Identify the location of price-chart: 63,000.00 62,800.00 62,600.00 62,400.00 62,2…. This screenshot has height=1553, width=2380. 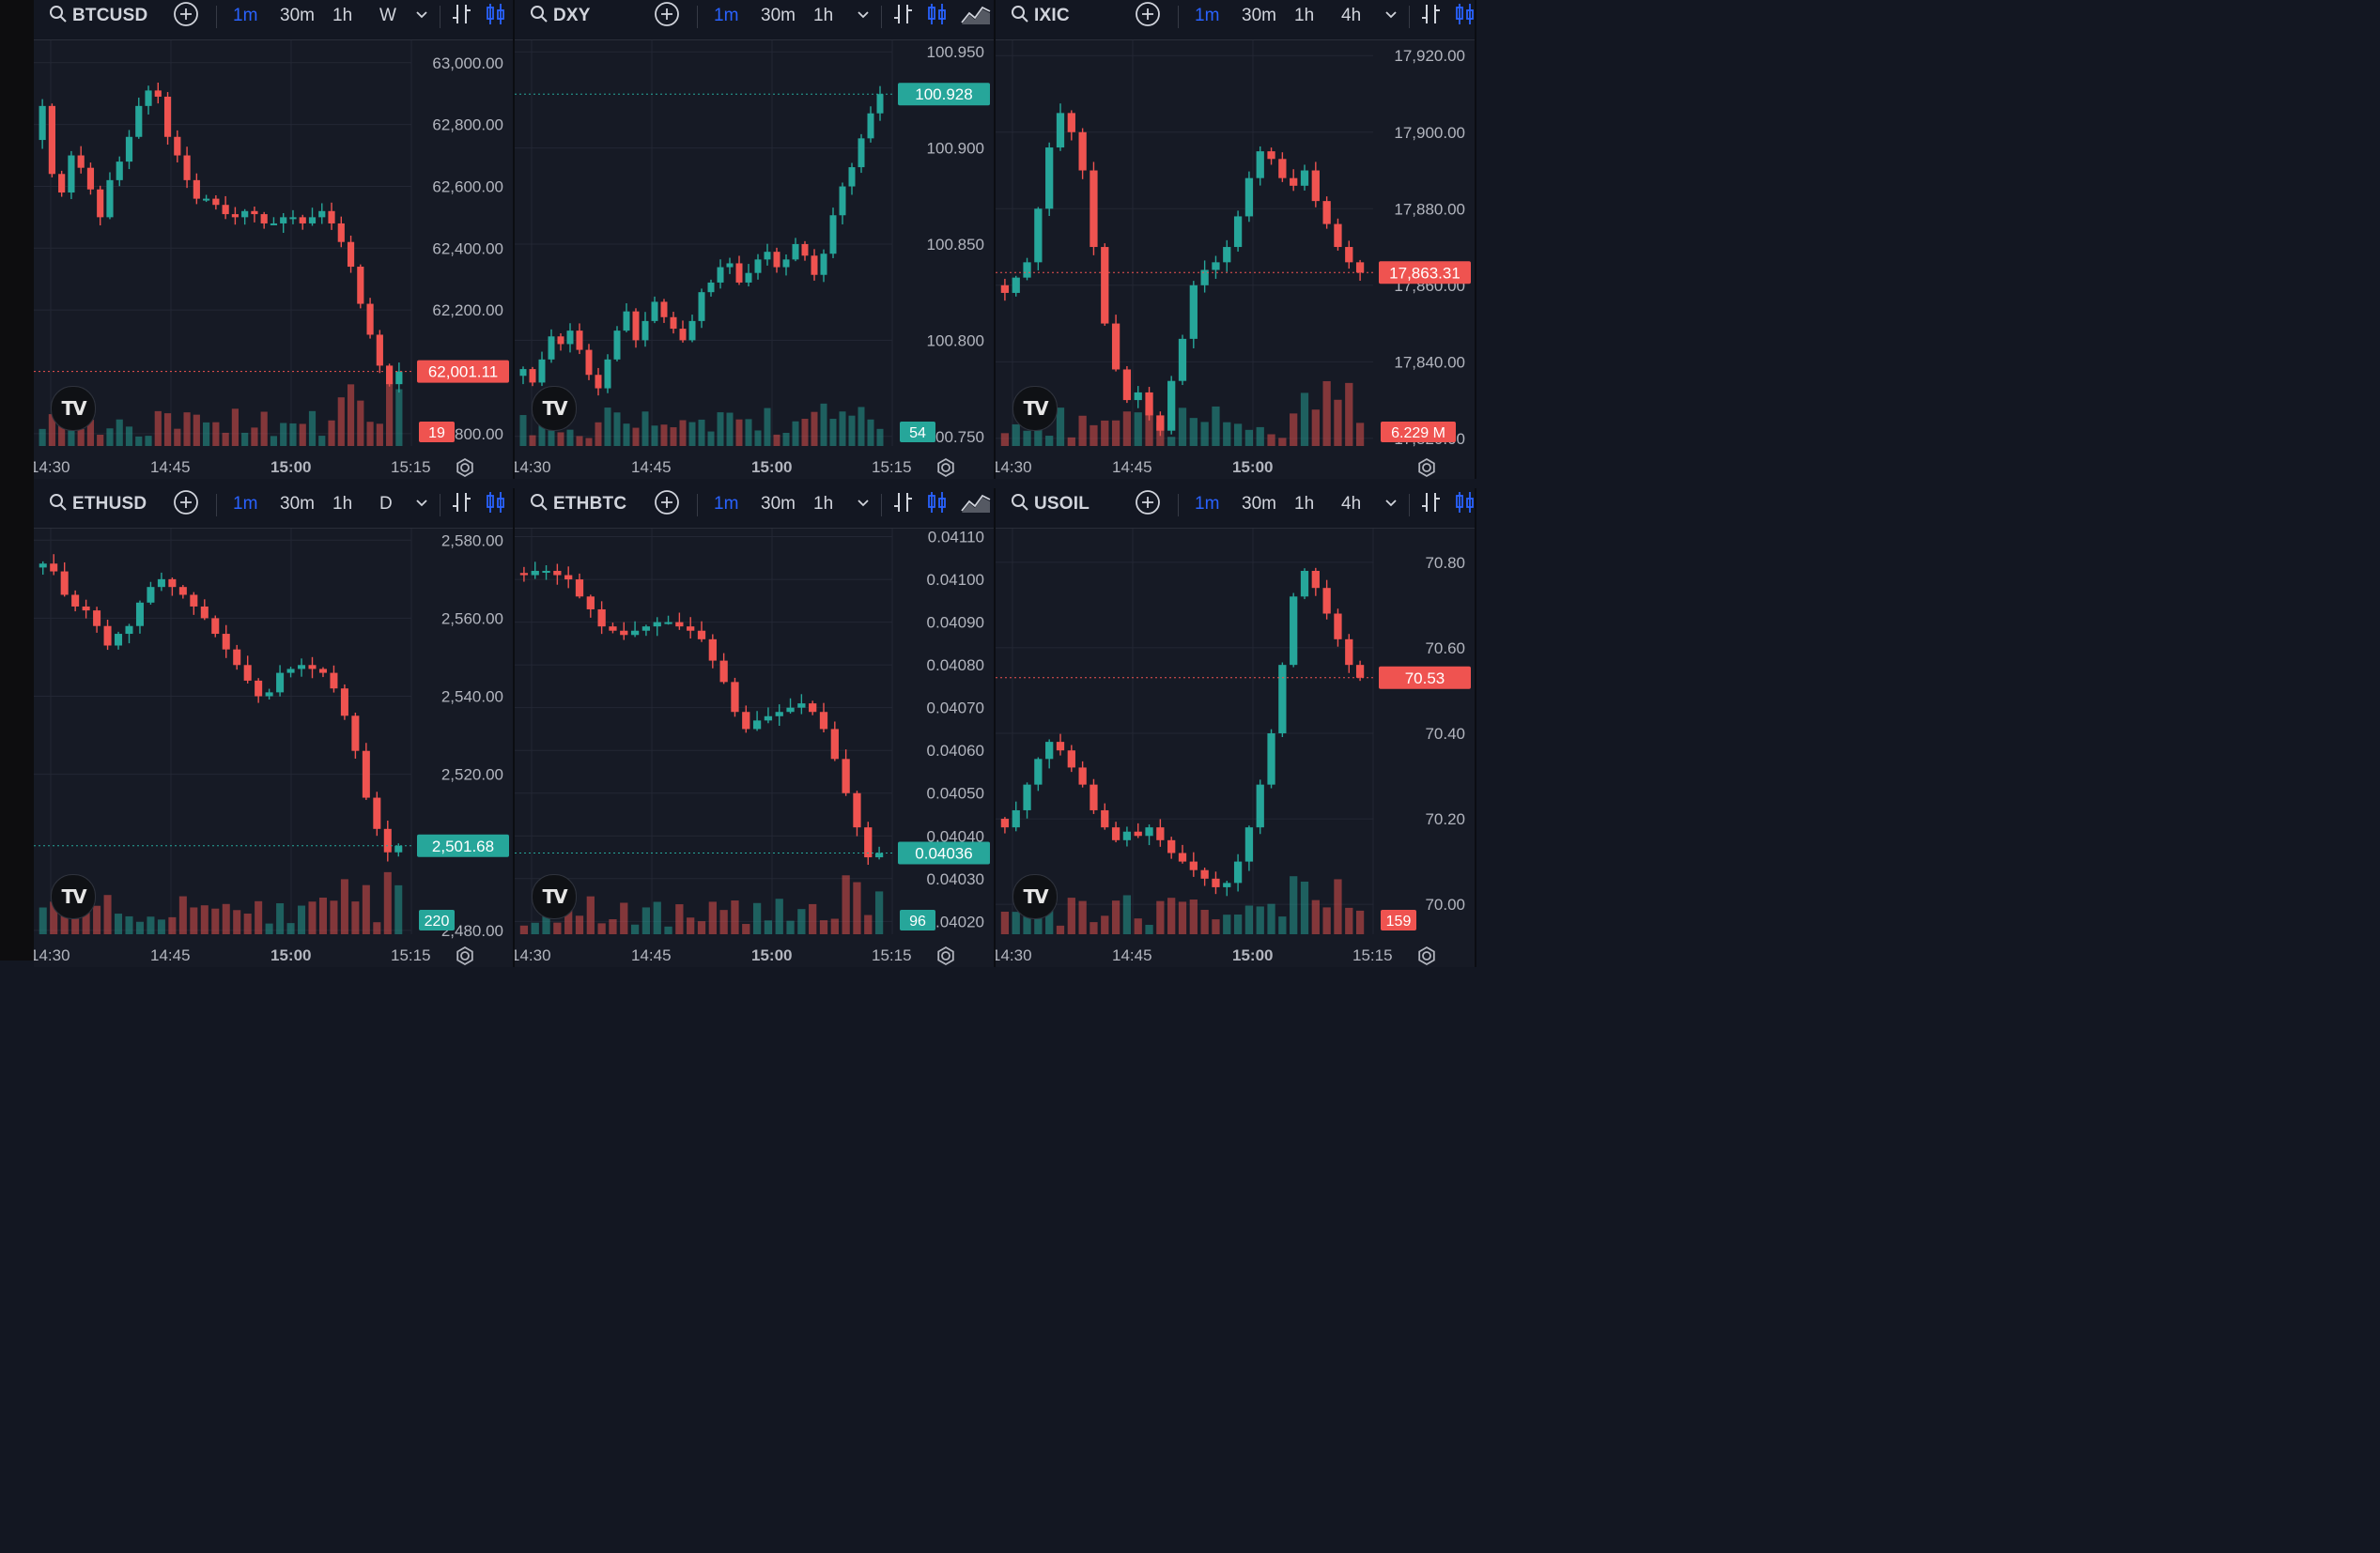
(273, 259).